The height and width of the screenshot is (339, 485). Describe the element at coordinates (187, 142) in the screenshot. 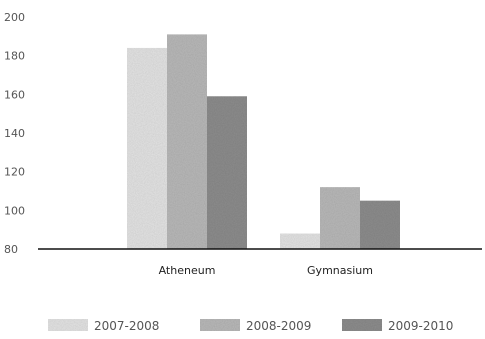

I see `bar-atheneum-2008-2009` at that location.